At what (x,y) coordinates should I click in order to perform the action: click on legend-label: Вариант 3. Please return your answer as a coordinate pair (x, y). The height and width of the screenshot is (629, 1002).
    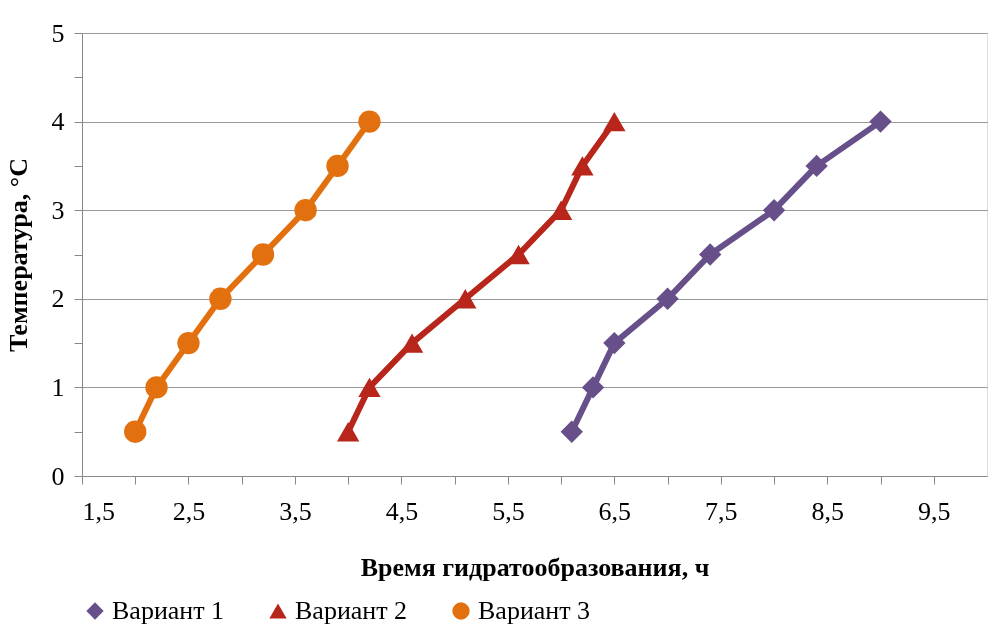
    Looking at the image, I should click on (534, 610).